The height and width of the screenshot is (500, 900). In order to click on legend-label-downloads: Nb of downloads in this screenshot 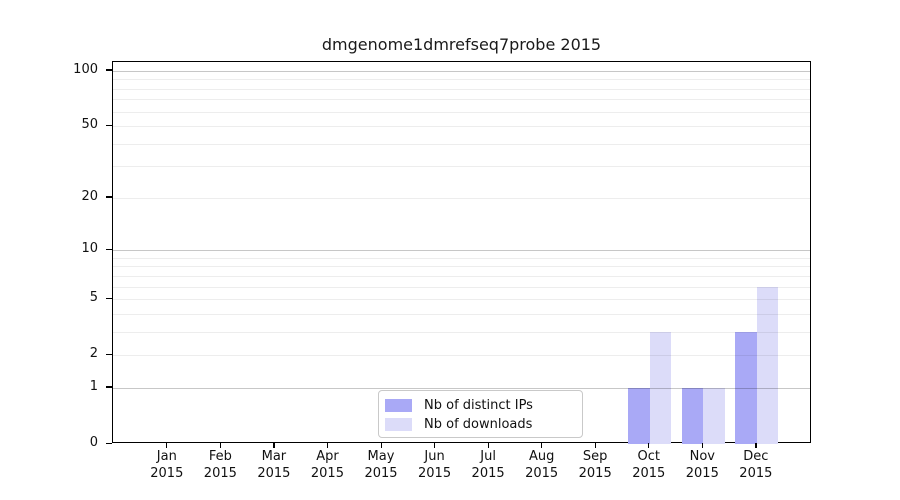, I will do `click(478, 424)`.